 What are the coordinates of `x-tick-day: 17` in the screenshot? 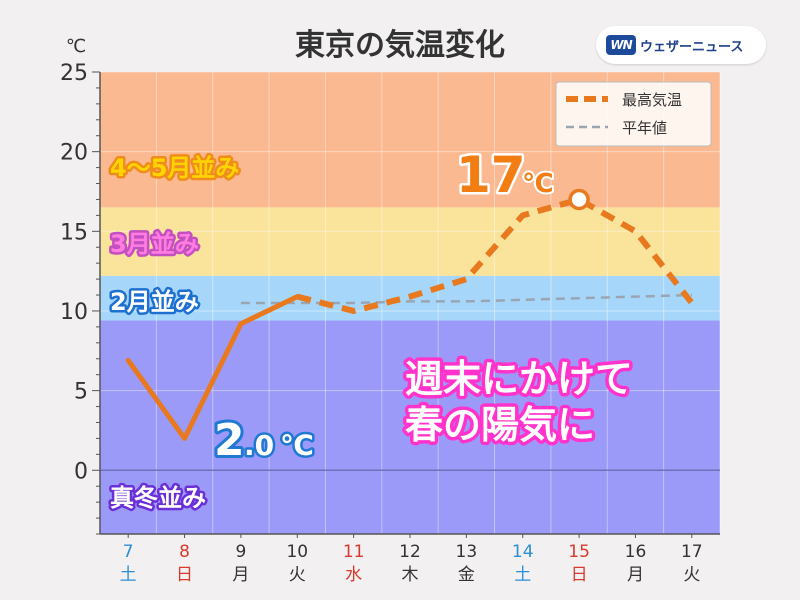 It's located at (692, 552).